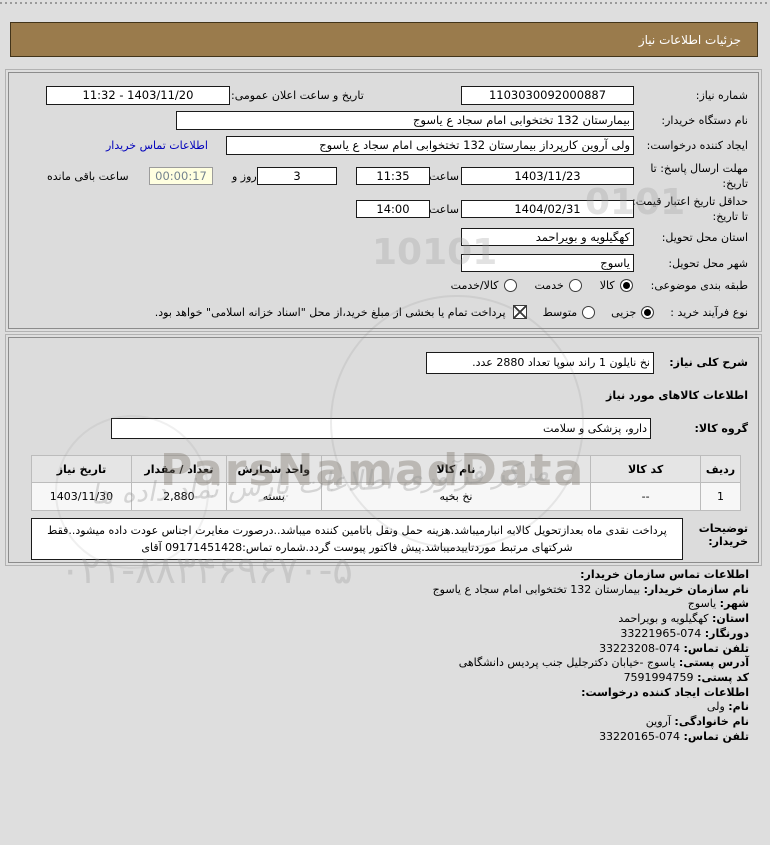  I want to click on process-type-label: نوع فرآیند خرید :, so click(709, 312).